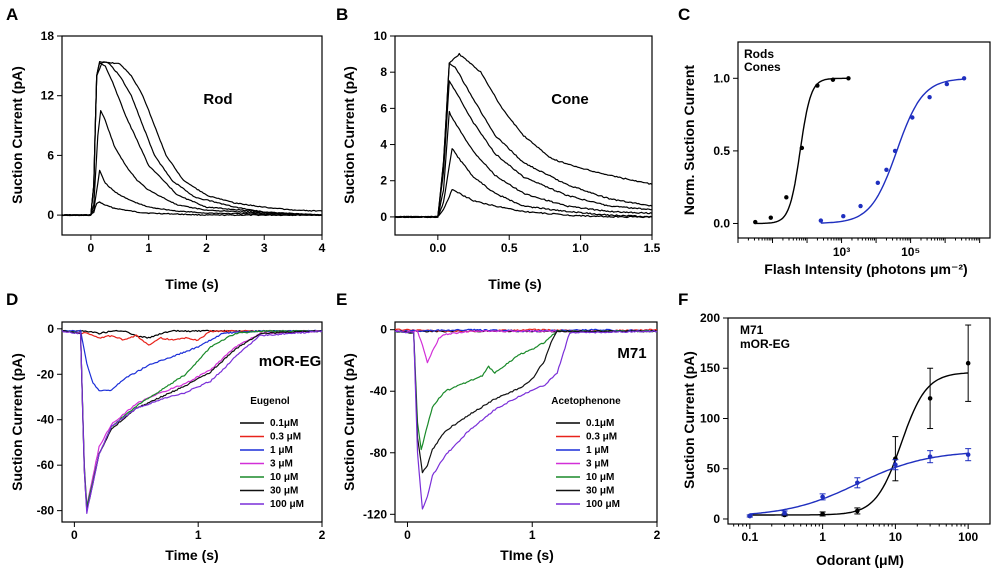  I want to click on legend-entry: Cones, so click(762, 67).